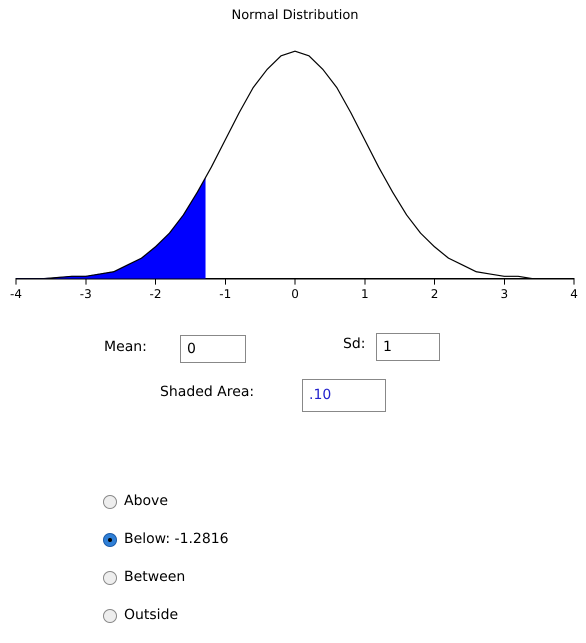 The image size is (586, 643). I want to click on chart-title: Normal Distribution, so click(295, 16).